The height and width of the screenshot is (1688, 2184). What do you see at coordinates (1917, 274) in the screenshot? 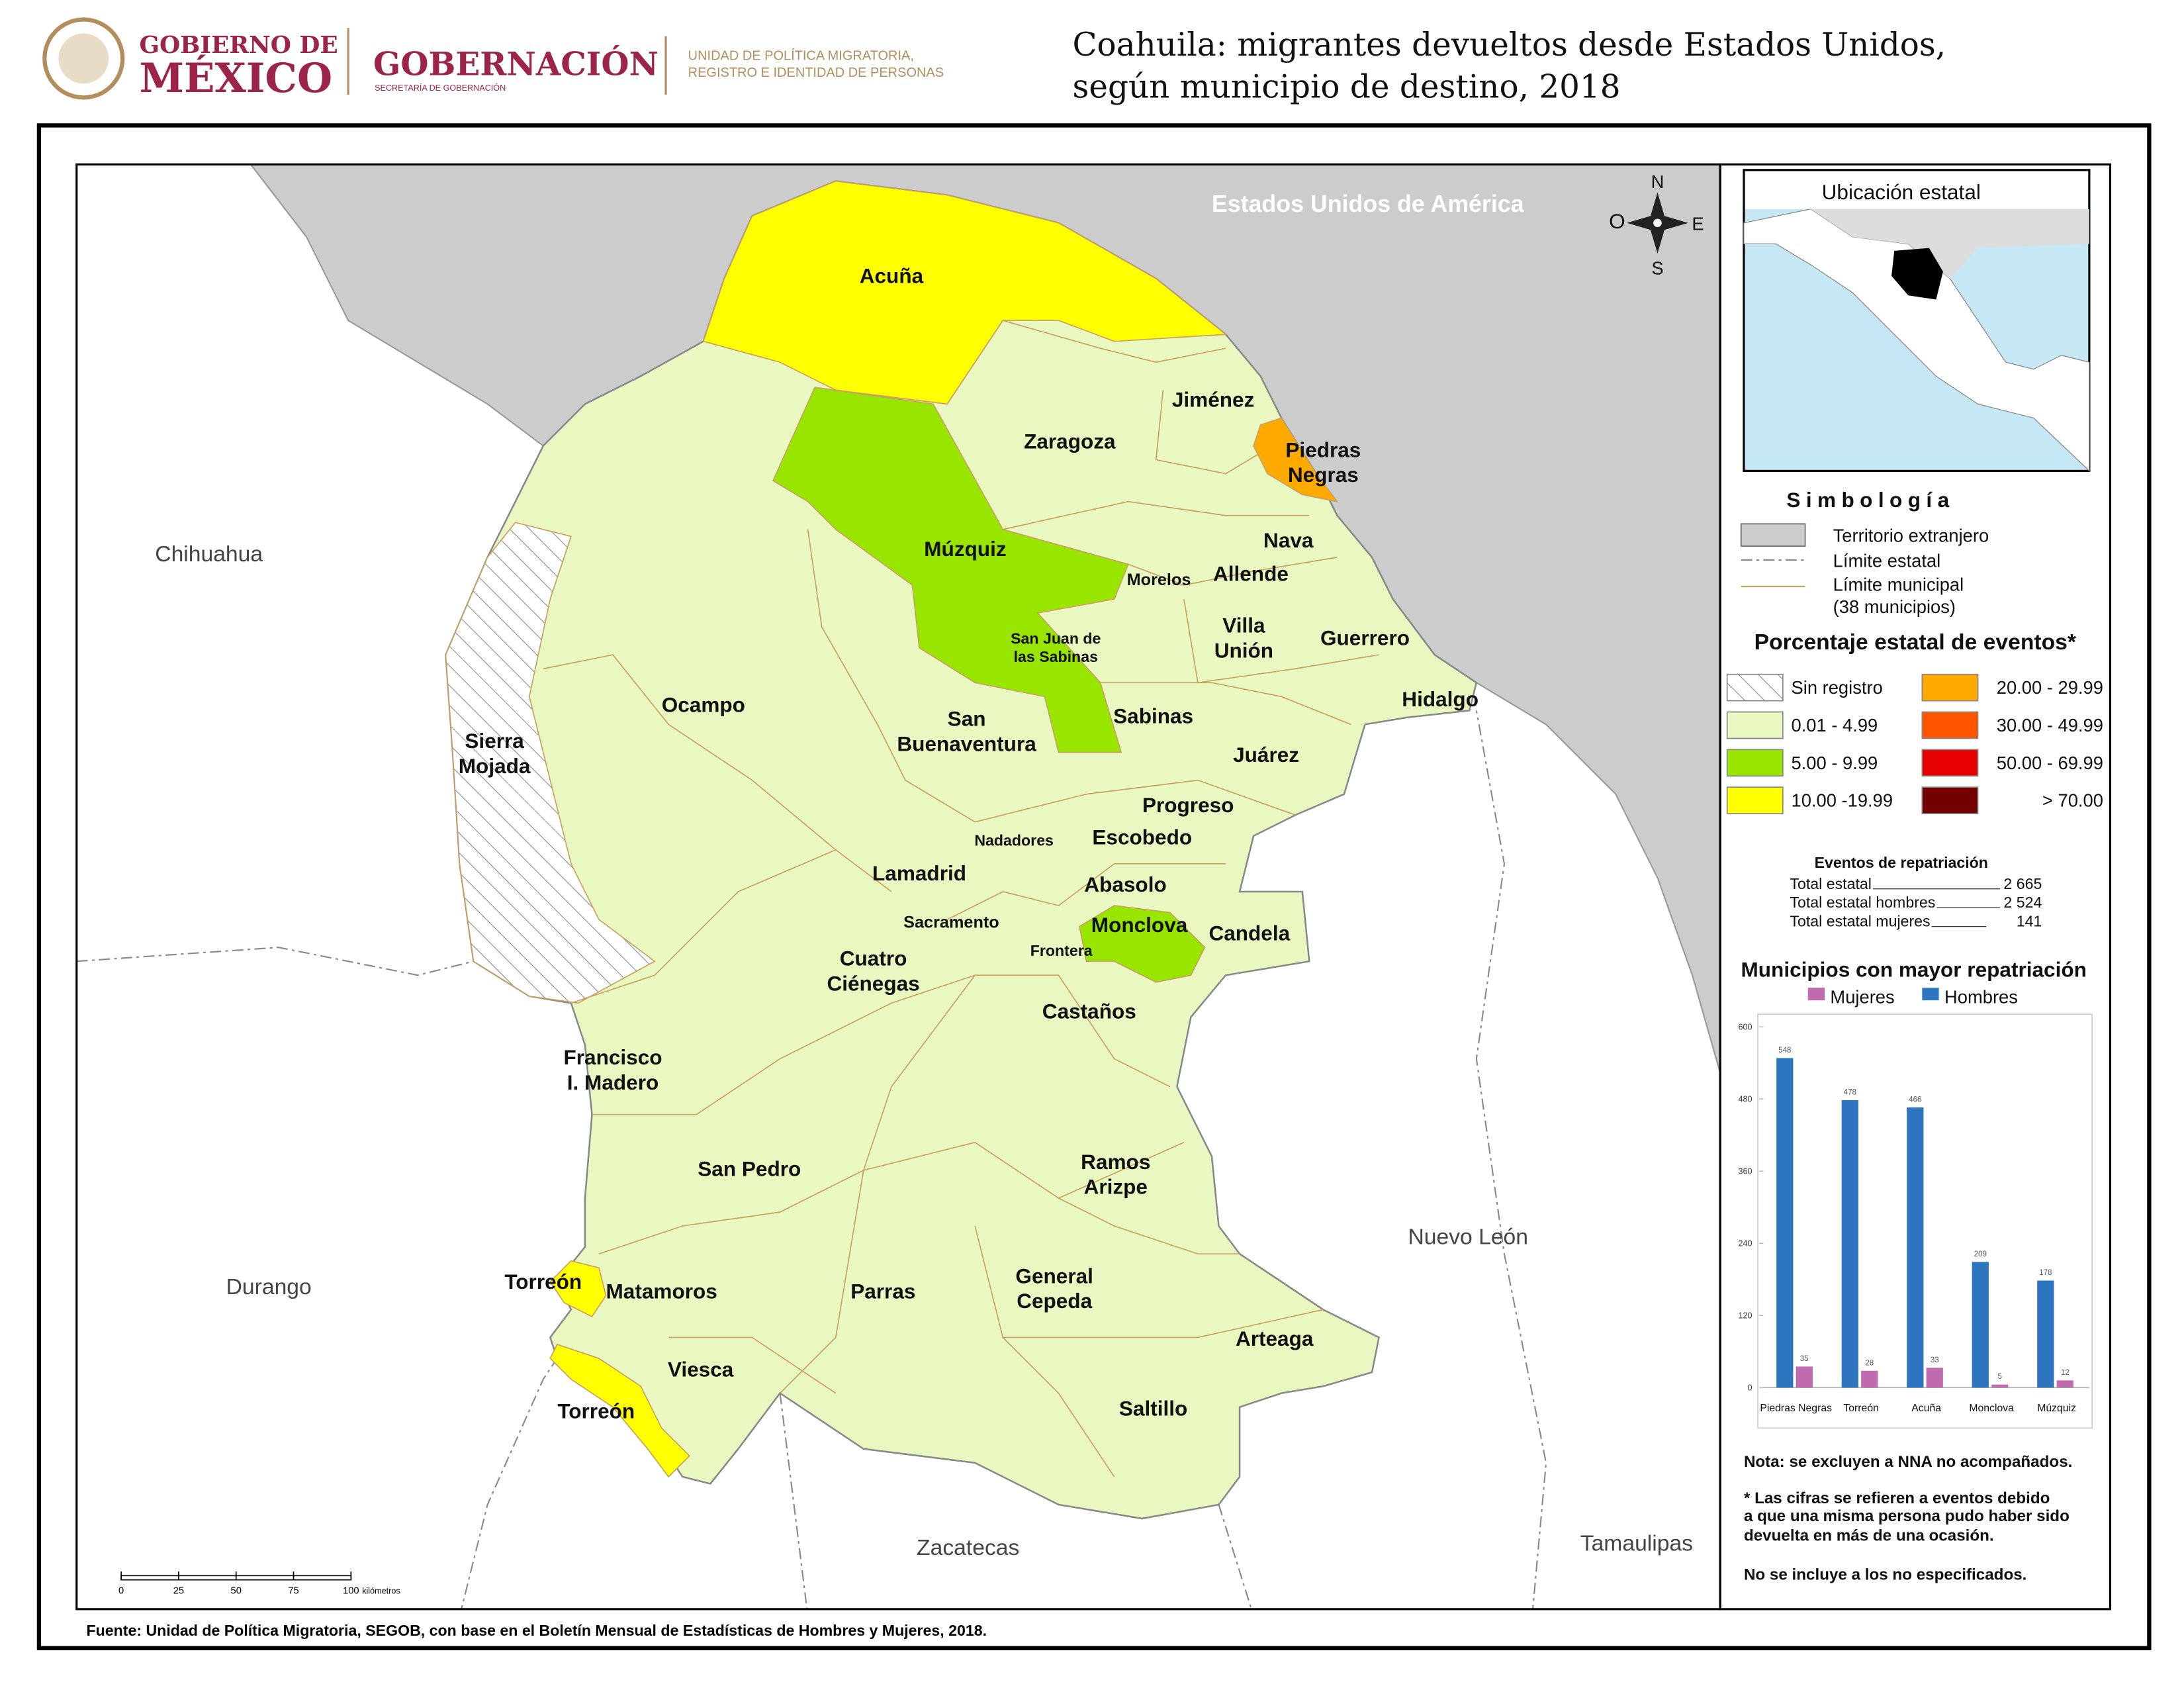
I see `inset-coahuila` at bounding box center [1917, 274].